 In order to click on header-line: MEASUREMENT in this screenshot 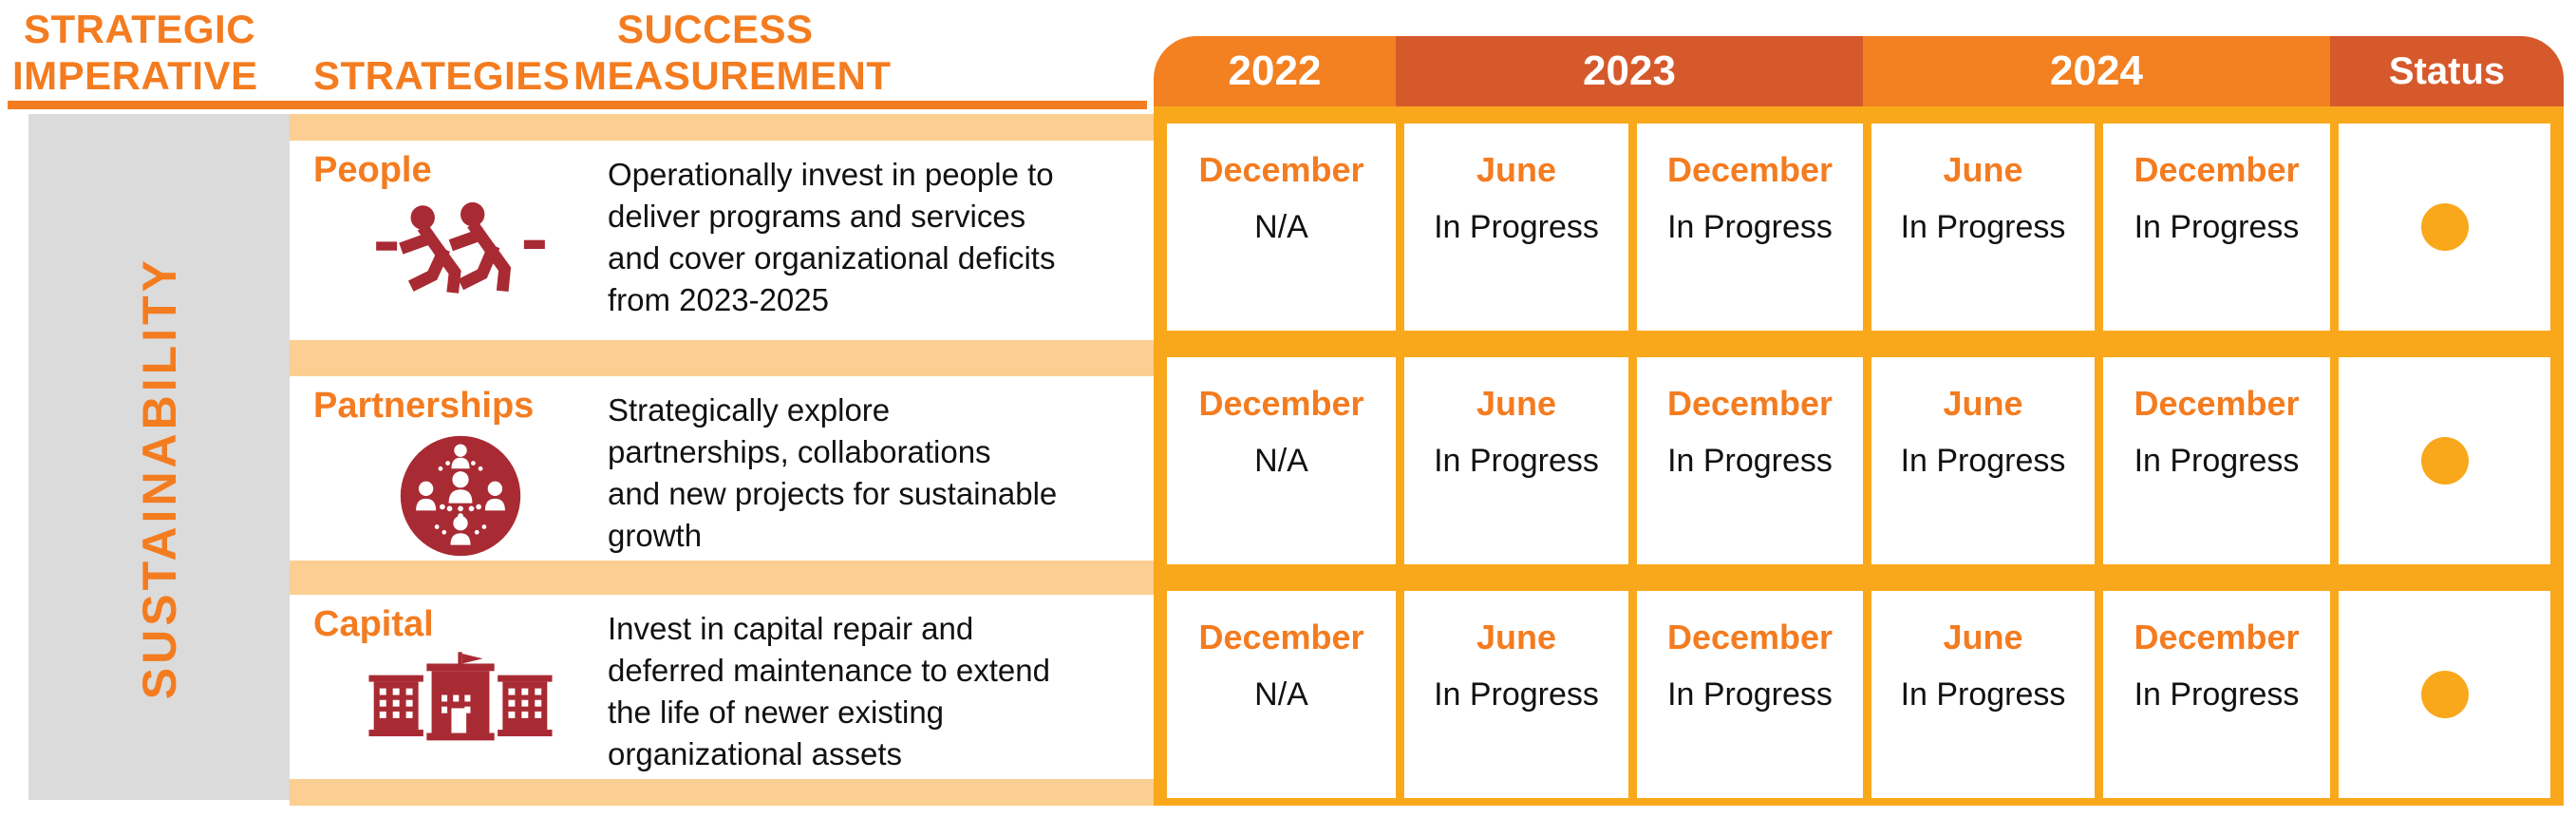, I will do `click(732, 75)`.